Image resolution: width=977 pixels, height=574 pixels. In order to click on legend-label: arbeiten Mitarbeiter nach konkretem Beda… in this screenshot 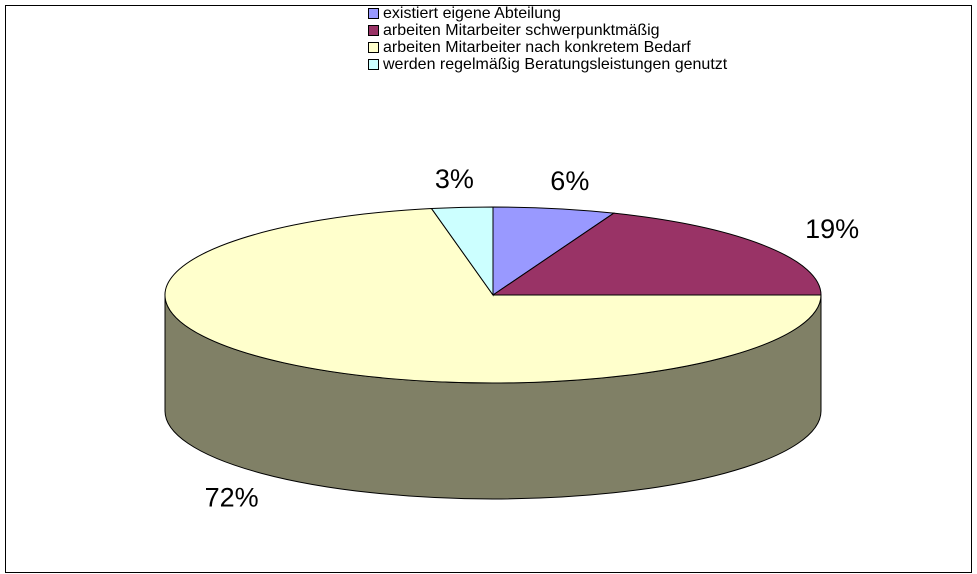, I will do `click(537, 47)`.